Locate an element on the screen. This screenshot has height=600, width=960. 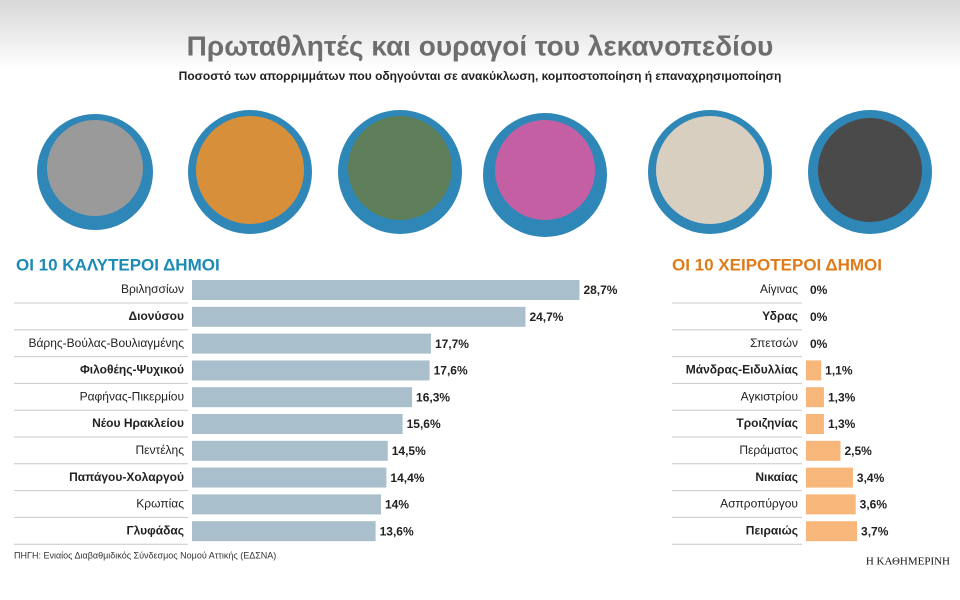
category-label: Βάρης-Βούλας-Βουλιαγμένης is located at coordinates (106, 343).